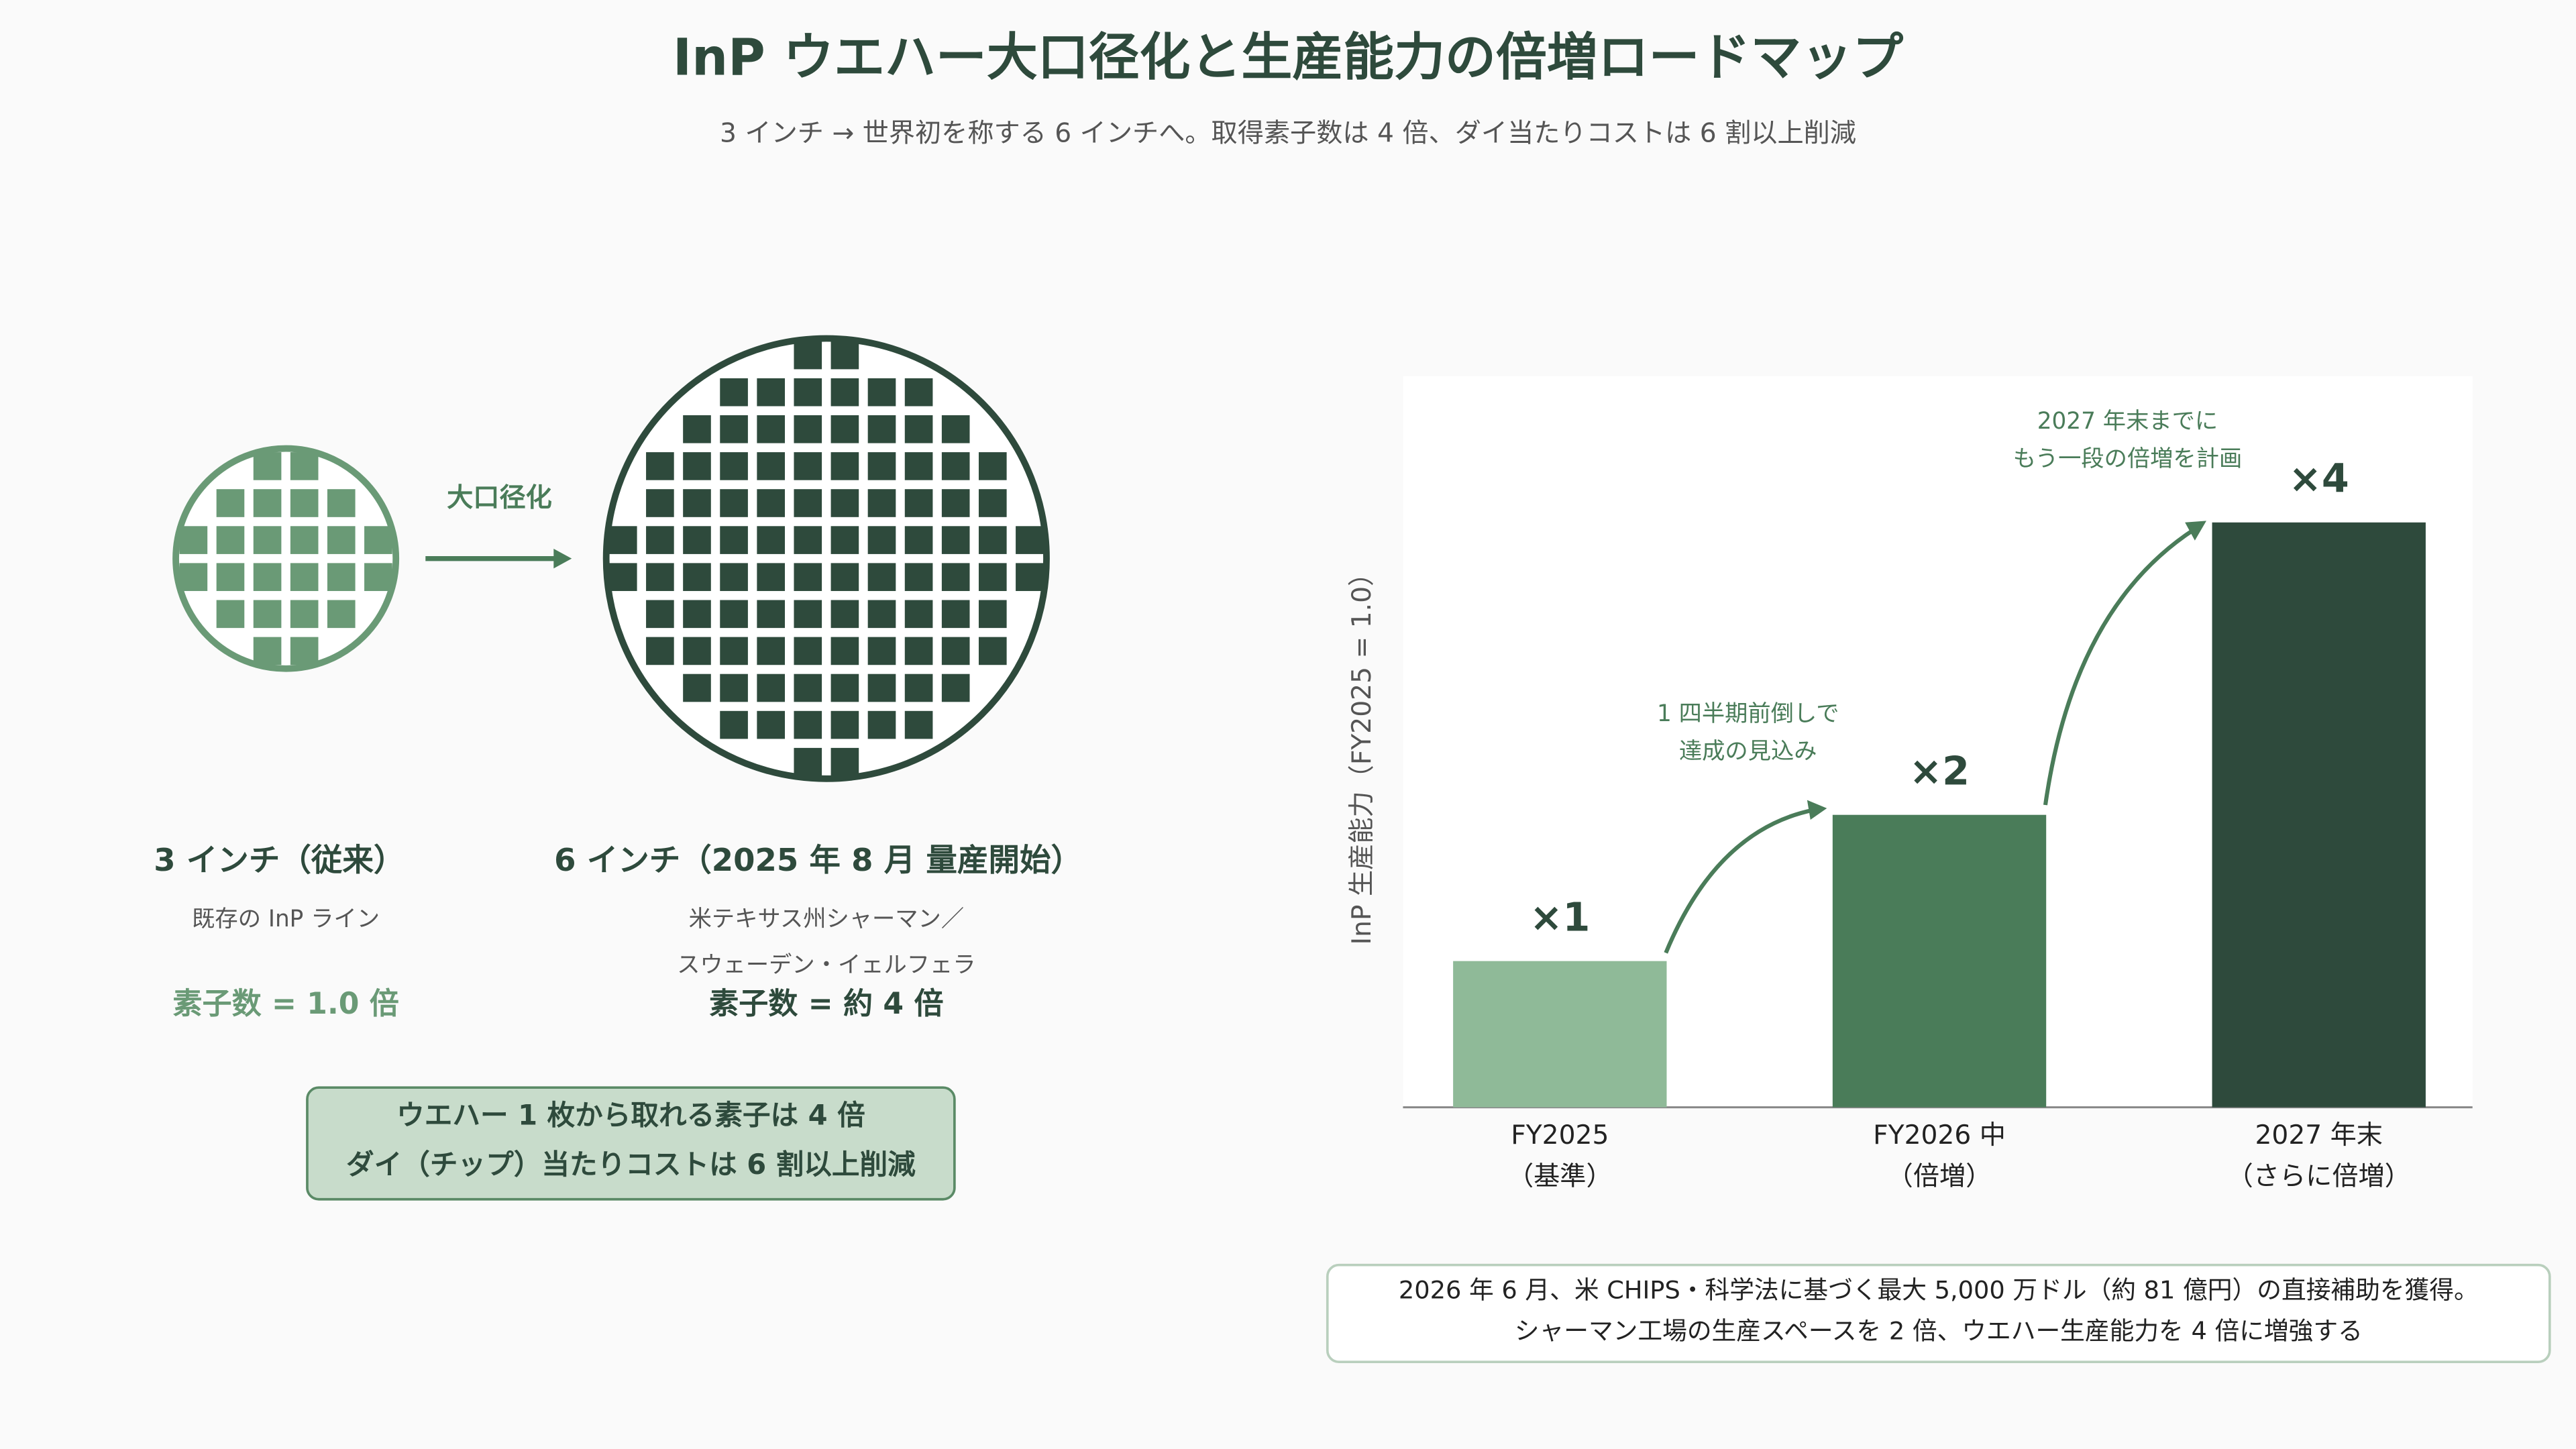 The image size is (2576, 1449). What do you see at coordinates (818, 860) in the screenshot?
I see `large-title: 6 インチ（2025 年 8 月 量産開始）` at bounding box center [818, 860].